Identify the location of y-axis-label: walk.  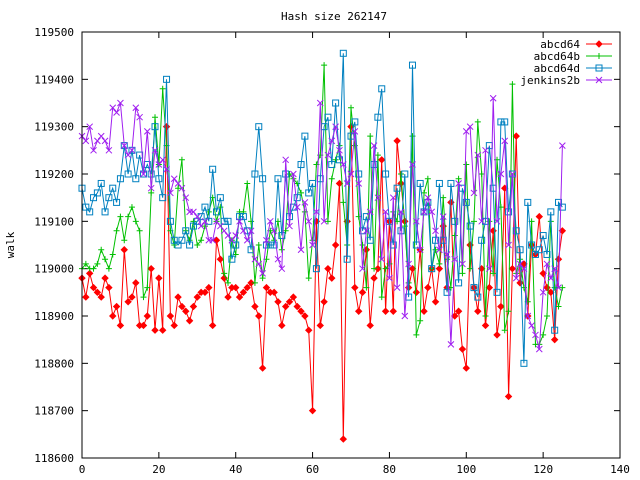
(10, 244).